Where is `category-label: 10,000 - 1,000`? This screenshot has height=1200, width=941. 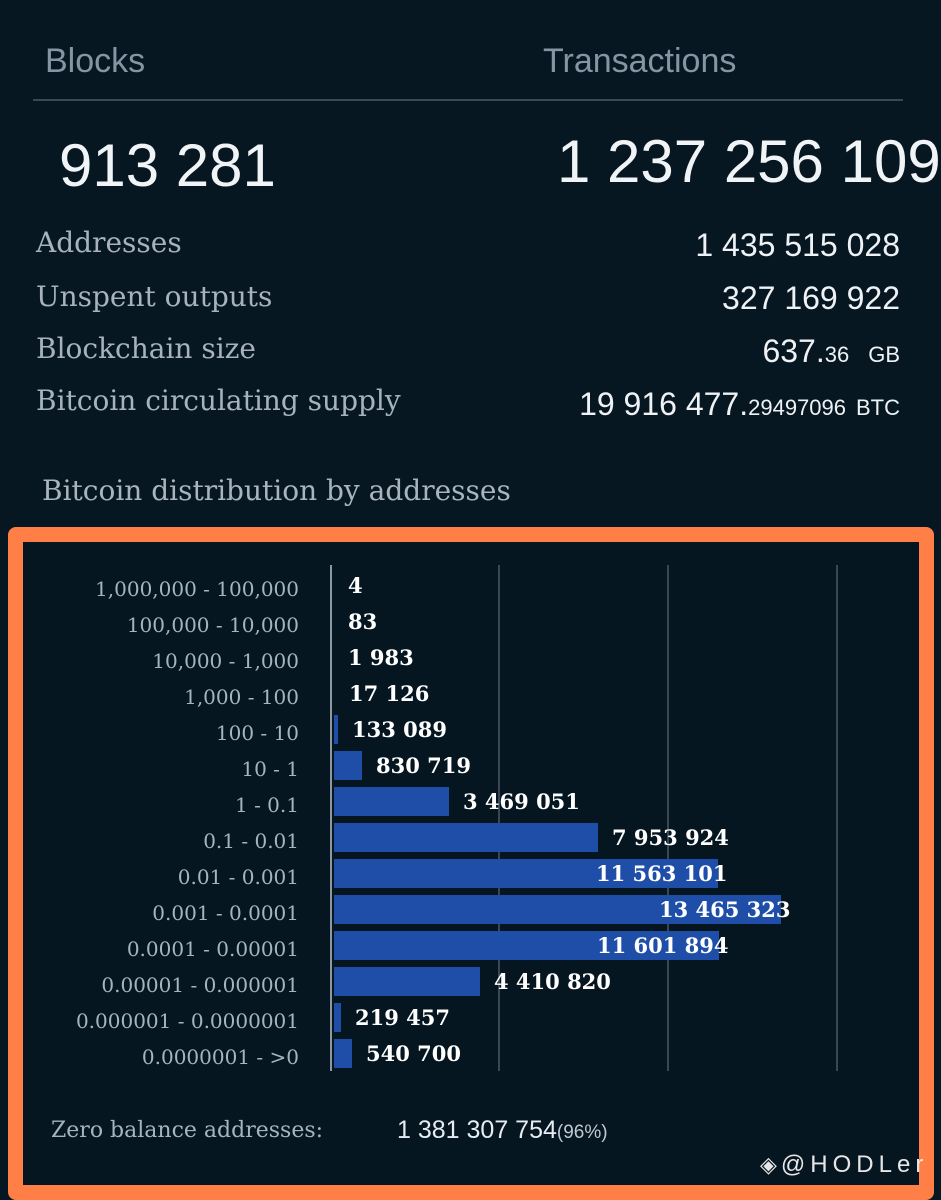
category-label: 10,000 - 1,000 is located at coordinates (225, 661).